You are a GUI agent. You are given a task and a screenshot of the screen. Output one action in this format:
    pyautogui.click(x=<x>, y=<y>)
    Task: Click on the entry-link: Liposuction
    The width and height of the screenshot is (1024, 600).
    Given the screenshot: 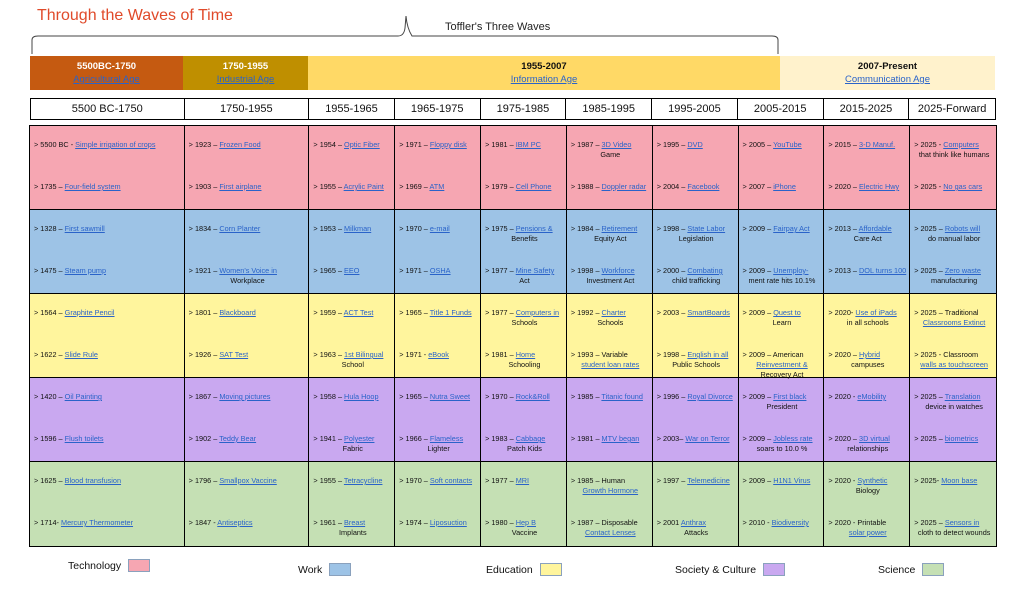 What is the action you would take?
    pyautogui.click(x=448, y=522)
    